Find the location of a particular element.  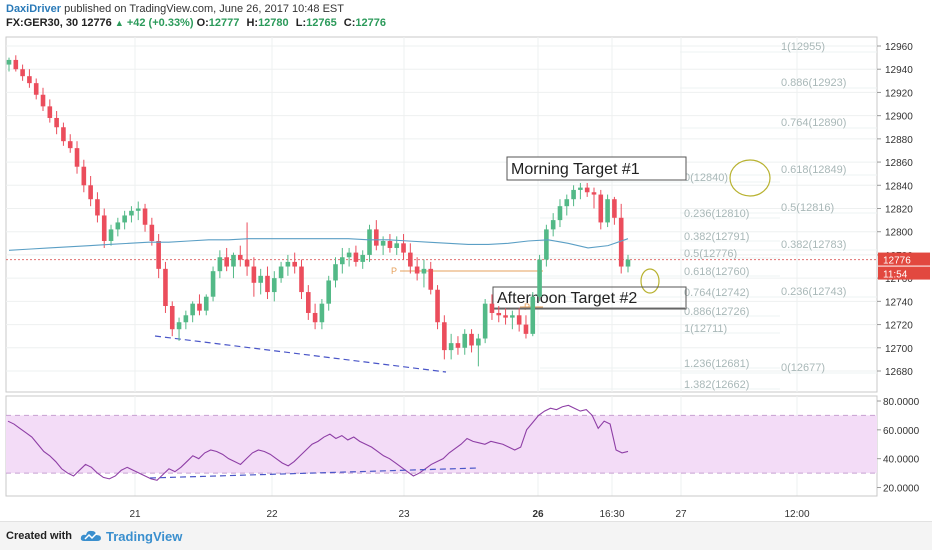

rsi-tick-label: 40.0000 is located at coordinates (901, 460).